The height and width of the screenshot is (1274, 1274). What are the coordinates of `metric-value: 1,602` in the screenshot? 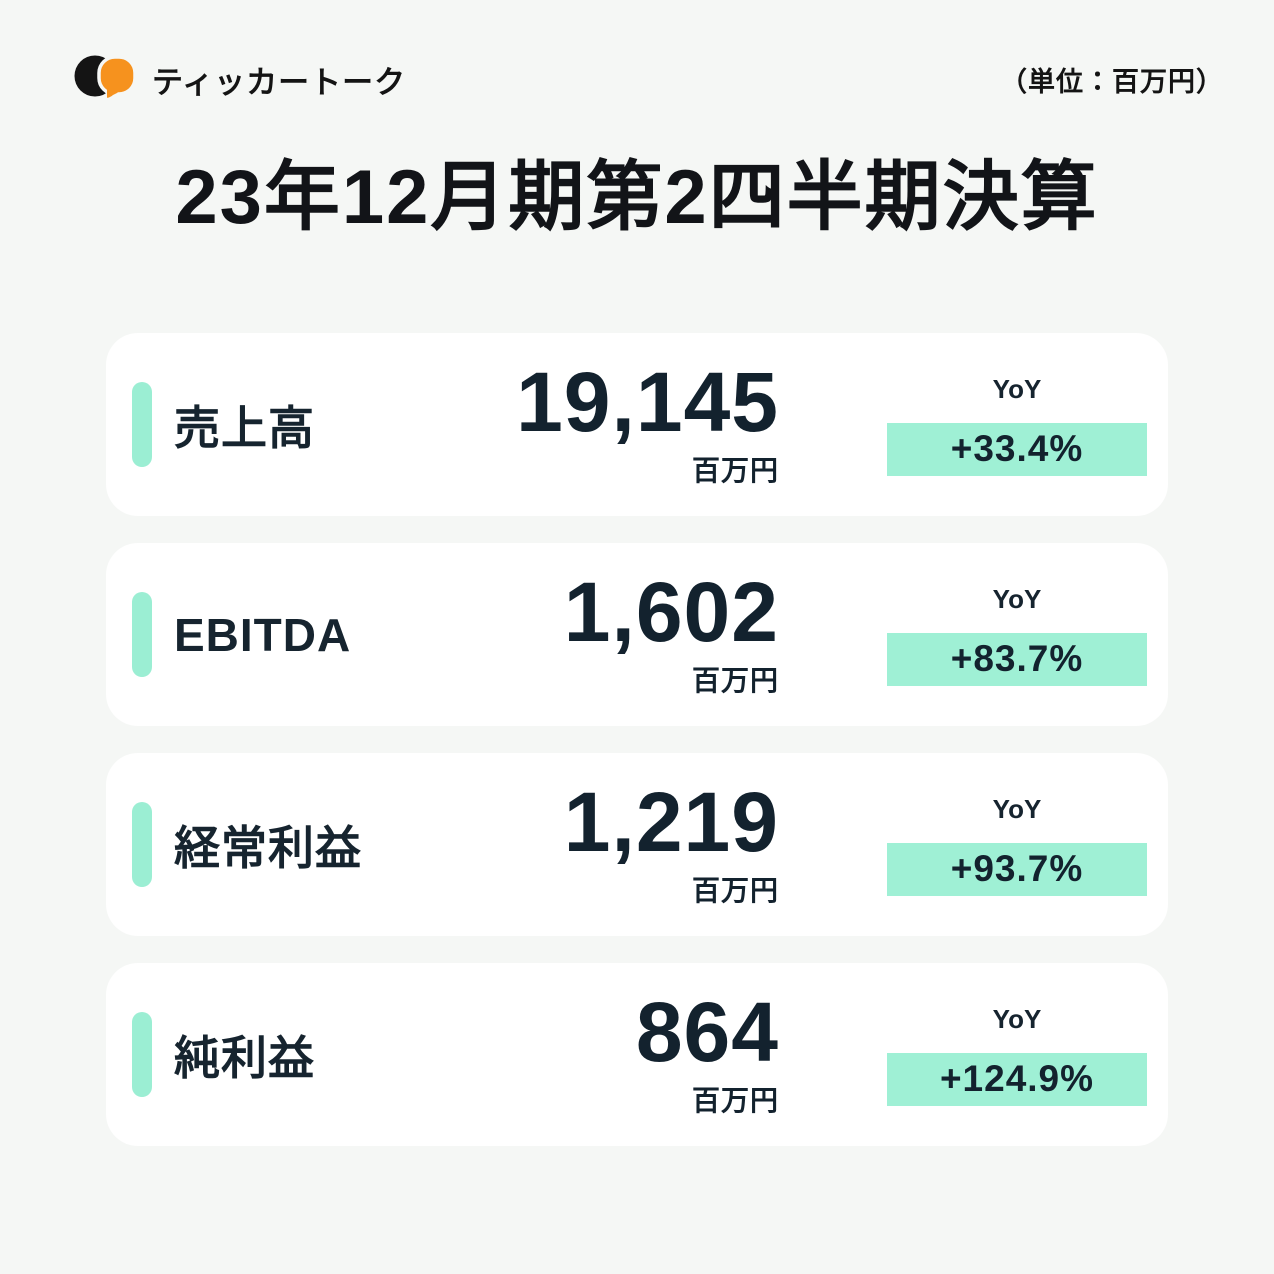 It's located at (671, 611).